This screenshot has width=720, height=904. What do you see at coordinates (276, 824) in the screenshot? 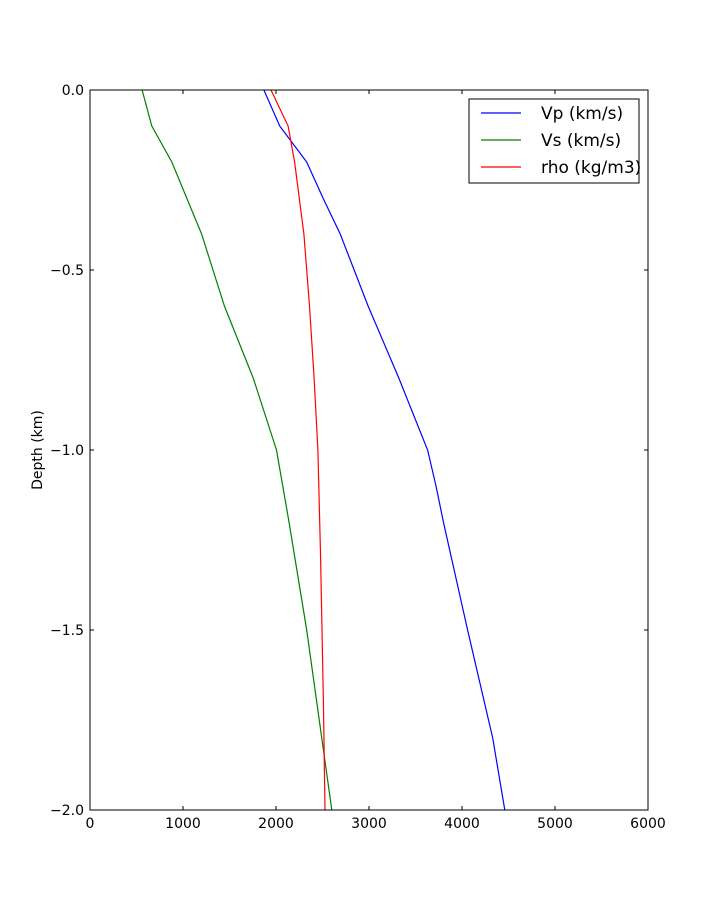
I see `x-tick-label: 2000` at bounding box center [276, 824].